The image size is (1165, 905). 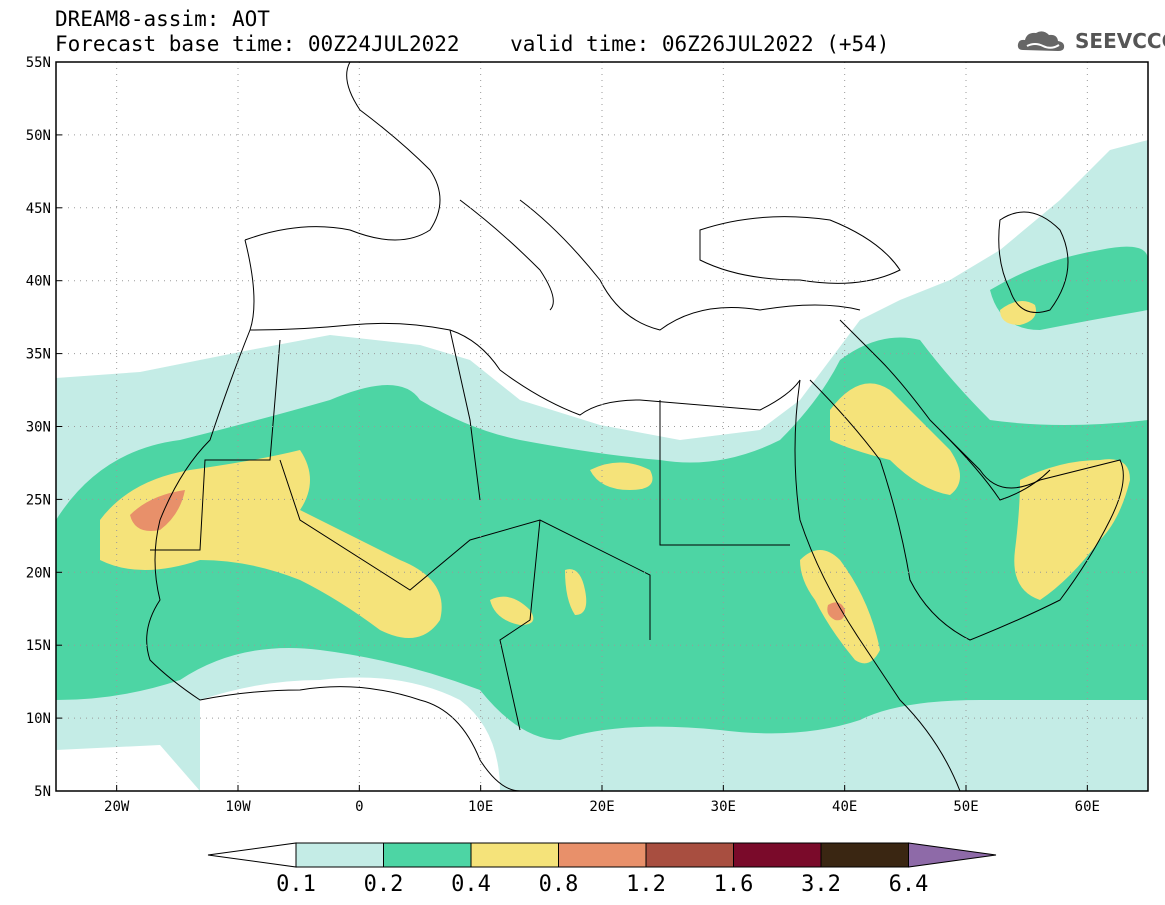 What do you see at coordinates (38, 428) in the screenshot?
I see `tick-label-lat: 30N` at bounding box center [38, 428].